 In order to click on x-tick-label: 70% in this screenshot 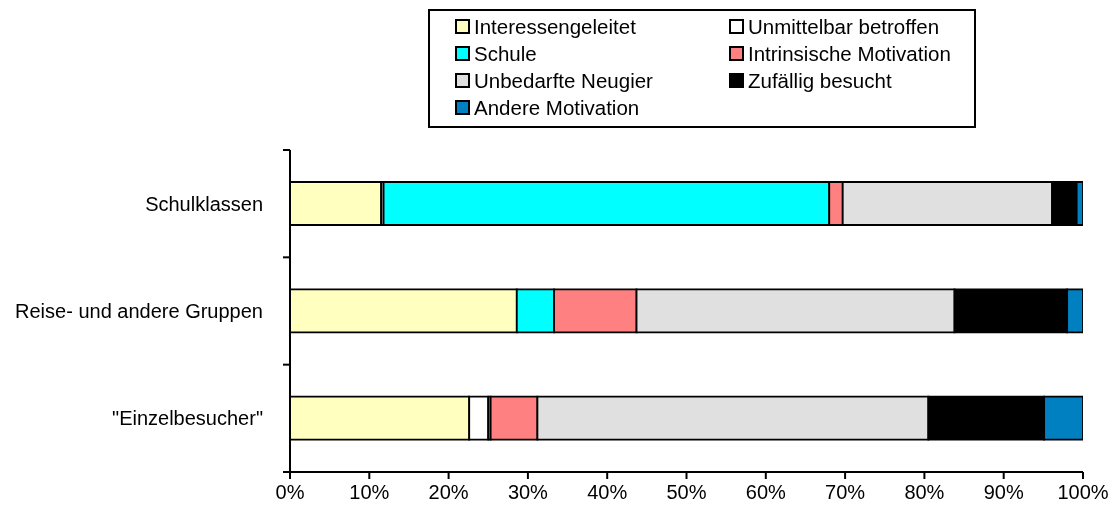, I will do `click(845, 492)`.